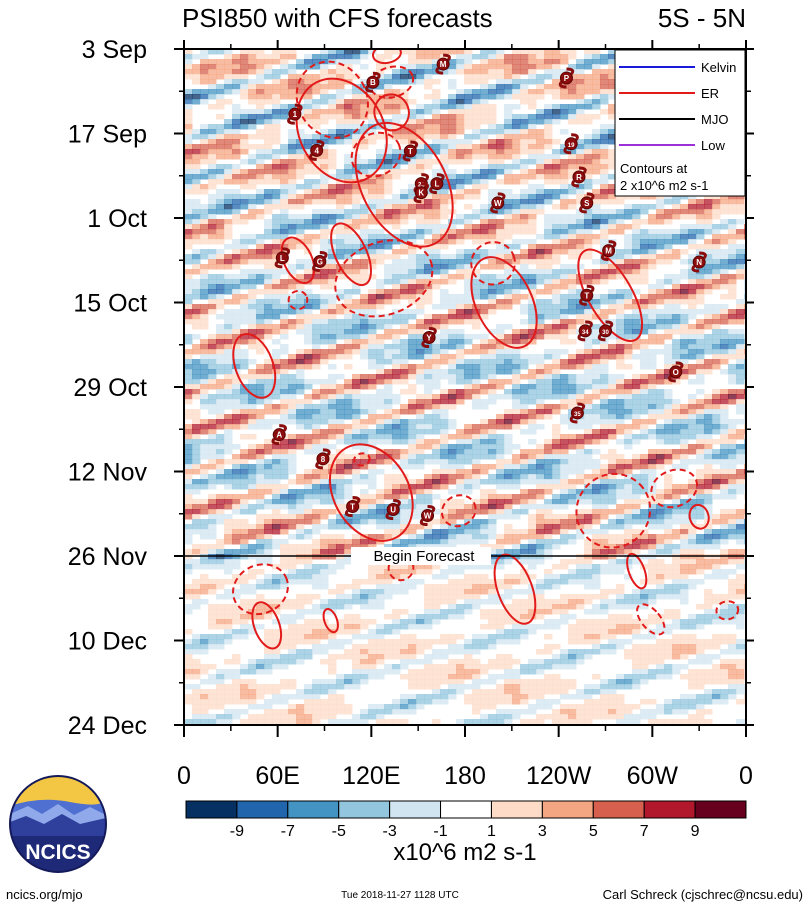  Describe the element at coordinates (695, 831) in the screenshot. I see `colorbar-label-9: 9` at that location.